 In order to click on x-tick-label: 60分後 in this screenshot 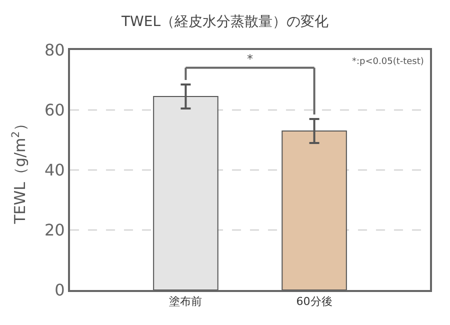, I will do `click(314, 301)`.